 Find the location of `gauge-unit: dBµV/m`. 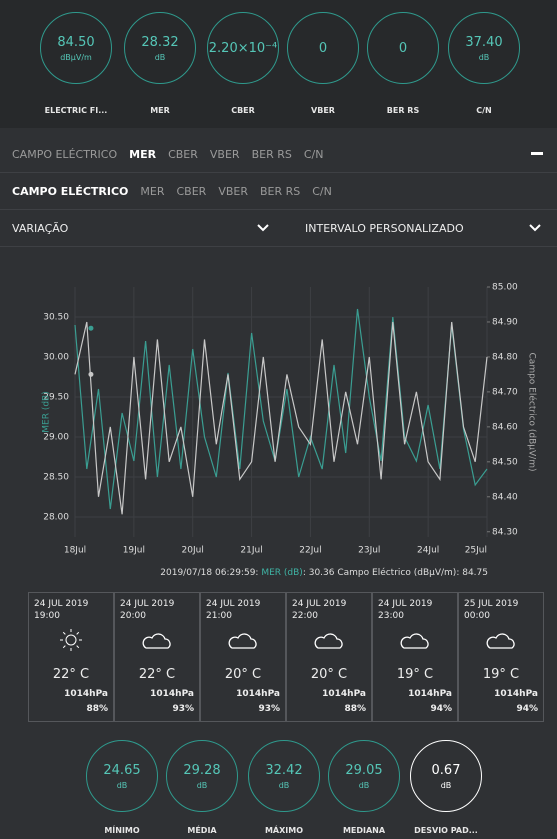

gauge-unit: dBµV/m is located at coordinates (76, 57).